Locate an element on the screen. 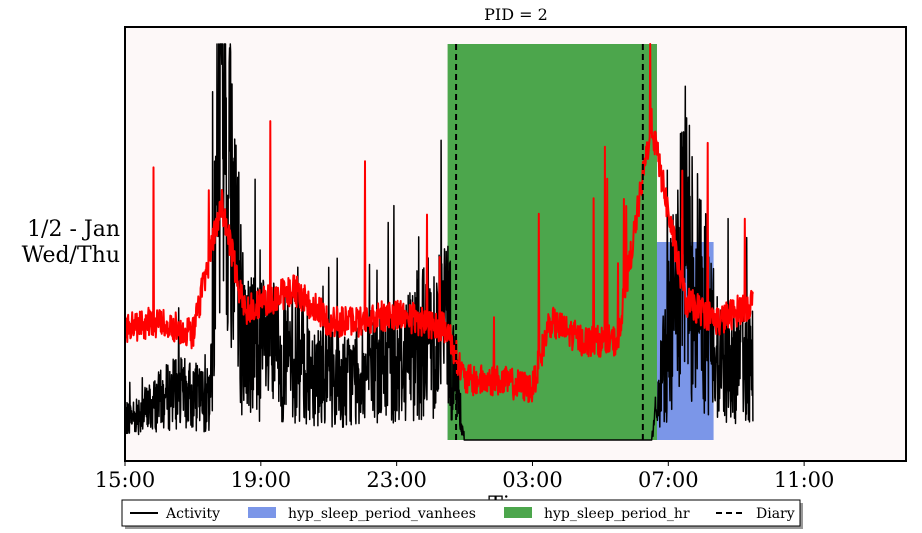 The width and height of the screenshot is (922, 533). x-tick-label-2: 23:00 is located at coordinates (396, 480).